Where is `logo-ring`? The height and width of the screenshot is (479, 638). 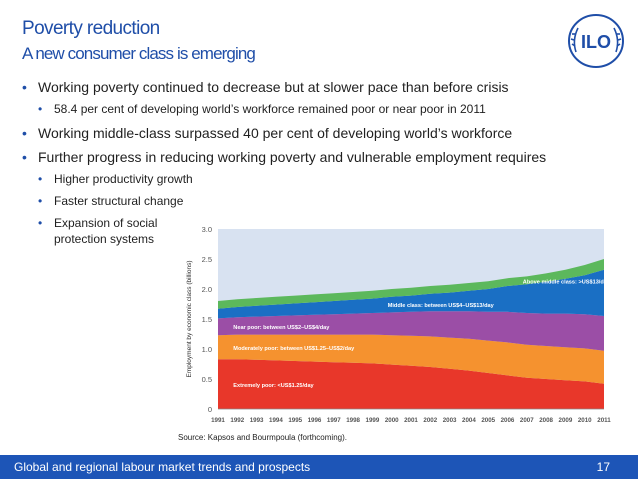
logo-ring is located at coordinates (596, 41).